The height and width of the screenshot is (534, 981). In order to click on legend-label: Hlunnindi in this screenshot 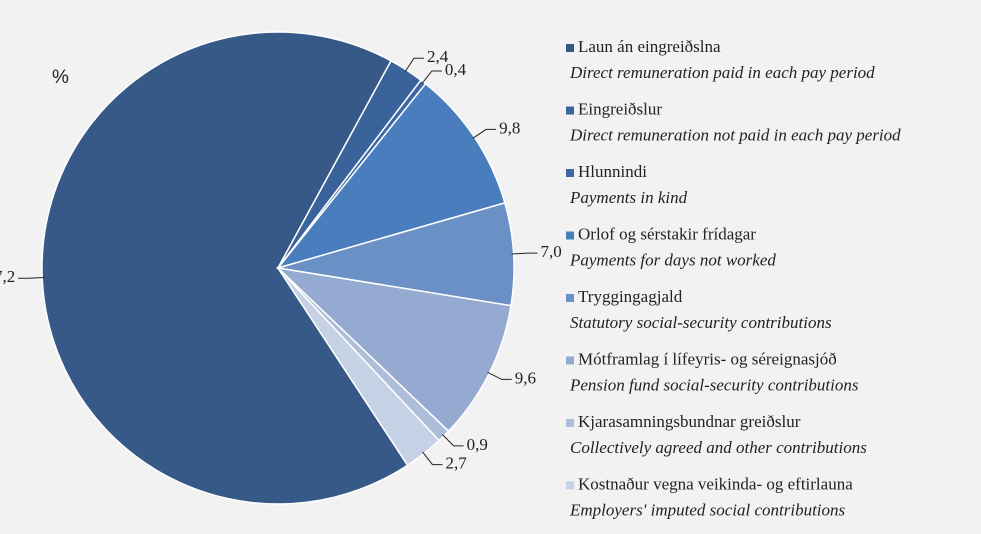, I will do `click(612, 171)`.